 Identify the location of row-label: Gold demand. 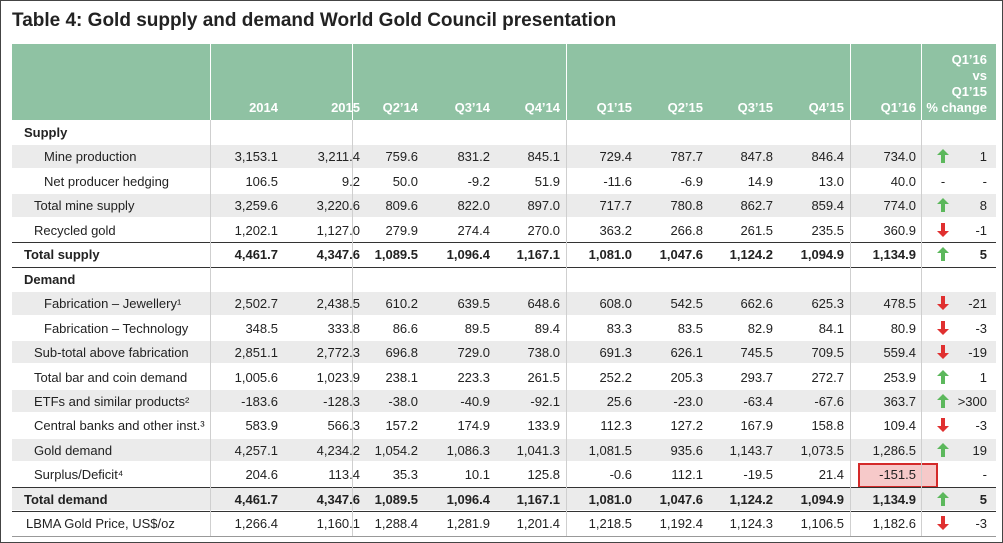
(73, 450).